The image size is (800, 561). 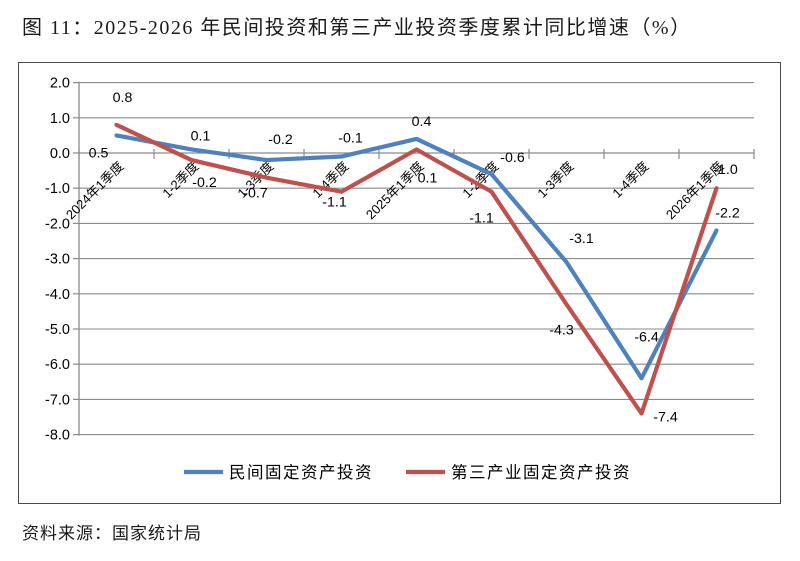 I want to click on data-label: -7.4, so click(x=665, y=417).